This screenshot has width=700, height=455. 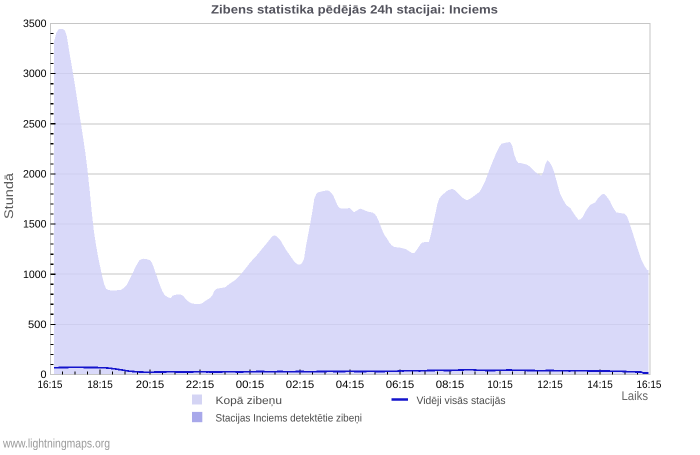 I want to click on svg-text: 02:15, so click(x=300, y=385).